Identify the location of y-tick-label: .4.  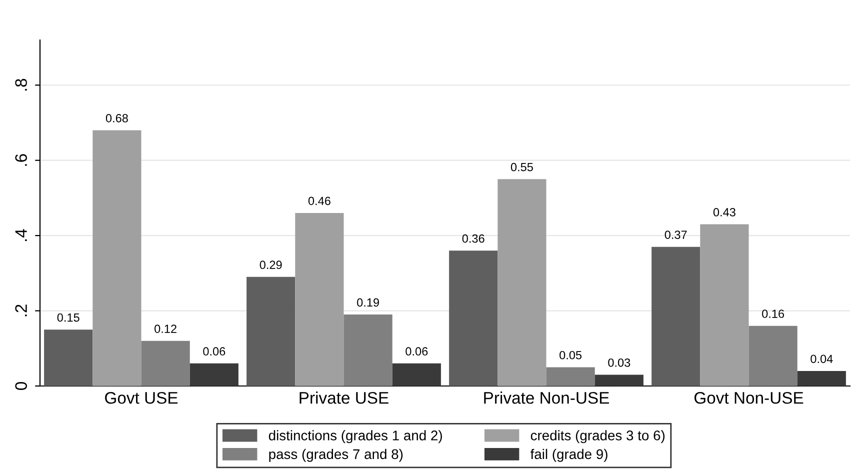
(21, 235).